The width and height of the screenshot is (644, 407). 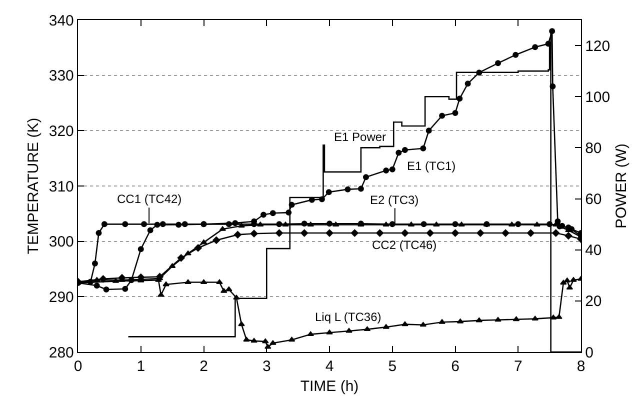 I want to click on x-tick-label: 2, so click(x=204, y=367).